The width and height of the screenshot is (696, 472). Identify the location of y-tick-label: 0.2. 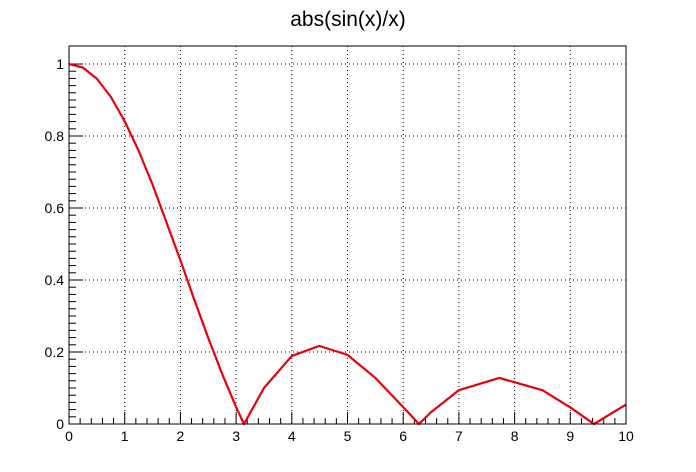
(55, 352).